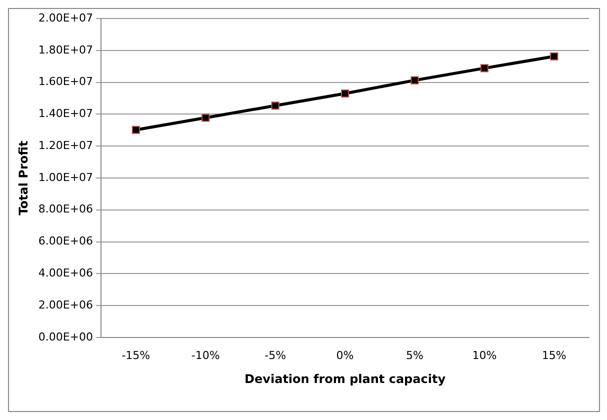  What do you see at coordinates (23, 178) in the screenshot?
I see `y-axis-title: Total Profit` at bounding box center [23, 178].